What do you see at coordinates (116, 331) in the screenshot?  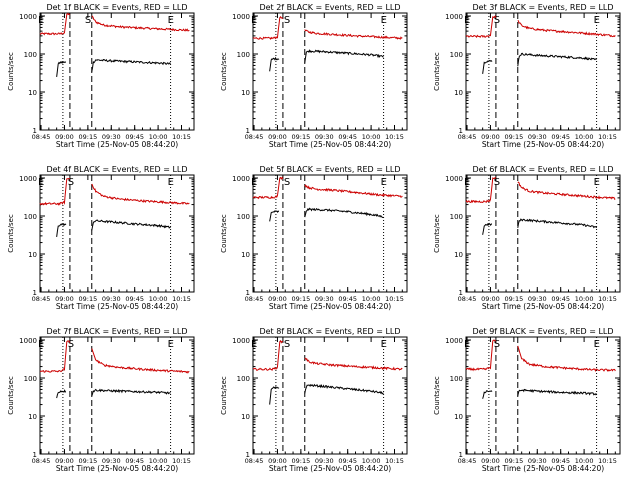 I see `chart-title: Det 7f BLACK = Events, RED = LLD` at bounding box center [116, 331].